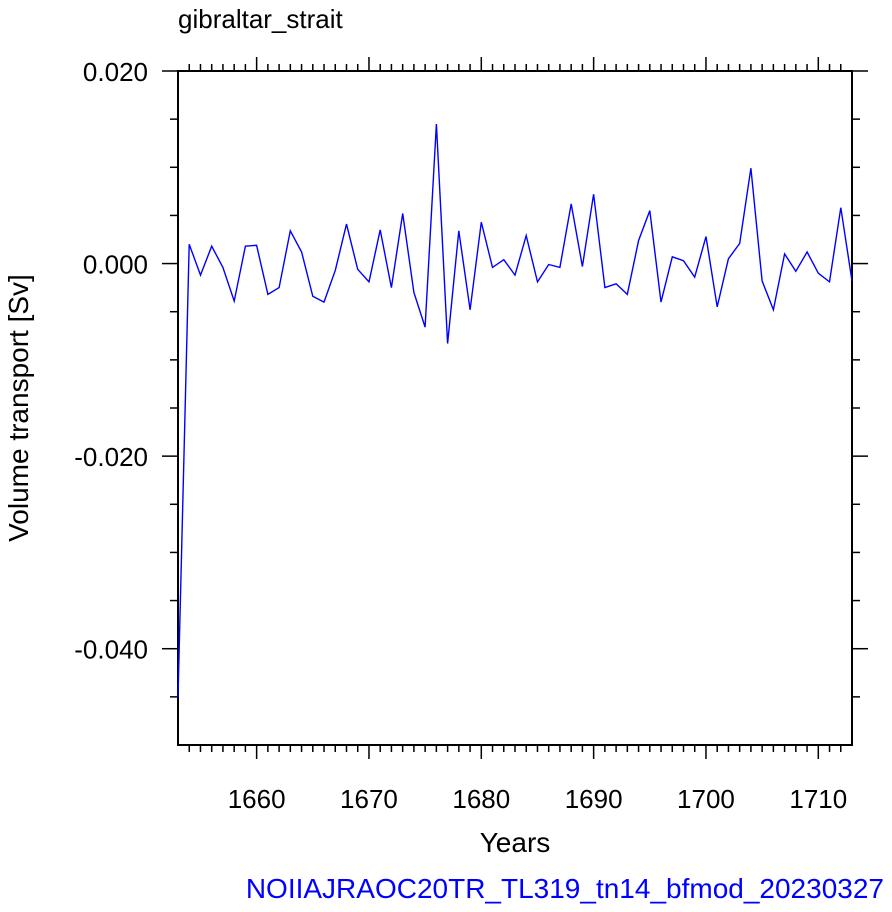  What do you see at coordinates (515, 842) in the screenshot?
I see `x-axis-label: Years` at bounding box center [515, 842].